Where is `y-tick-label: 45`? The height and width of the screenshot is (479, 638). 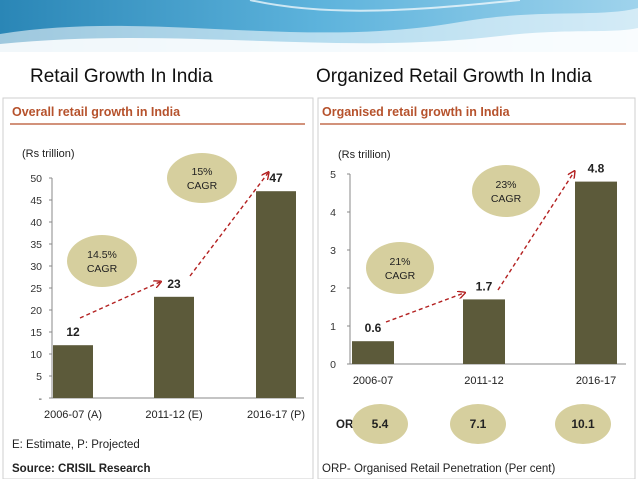
y-tick-label: 45 is located at coordinates (36, 201).